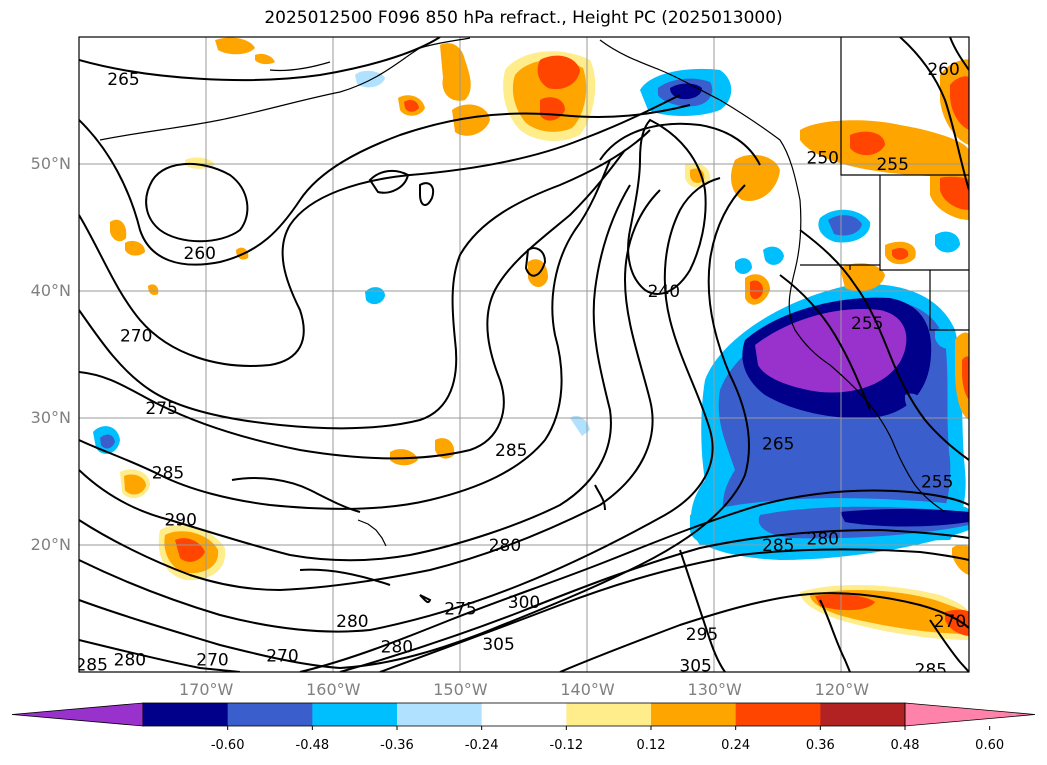 The image size is (1047, 765). What do you see at coordinates (842, 689) in the screenshot?
I see `longitude-label: 120°W` at bounding box center [842, 689].